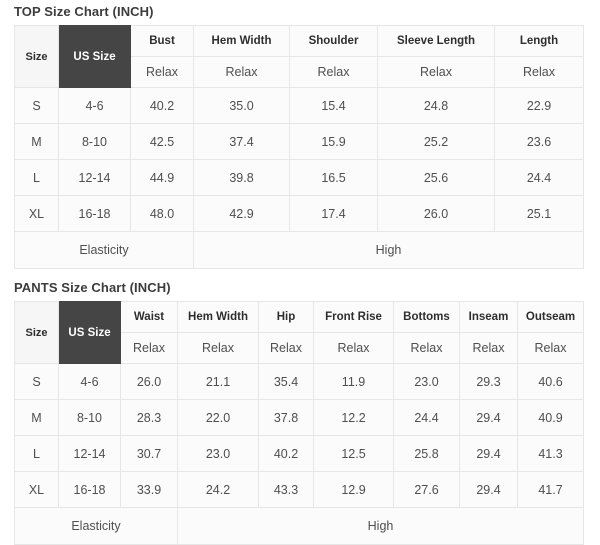 The image size is (600, 545). What do you see at coordinates (550, 489) in the screenshot?
I see `cell-value: 41.7` at bounding box center [550, 489].